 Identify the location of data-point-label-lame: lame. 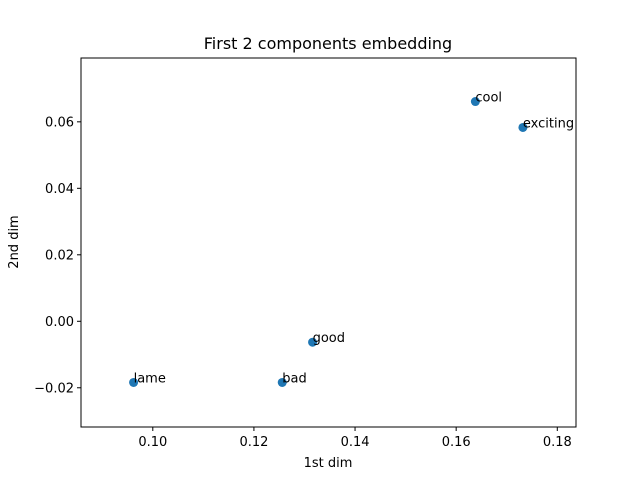
(150, 378).